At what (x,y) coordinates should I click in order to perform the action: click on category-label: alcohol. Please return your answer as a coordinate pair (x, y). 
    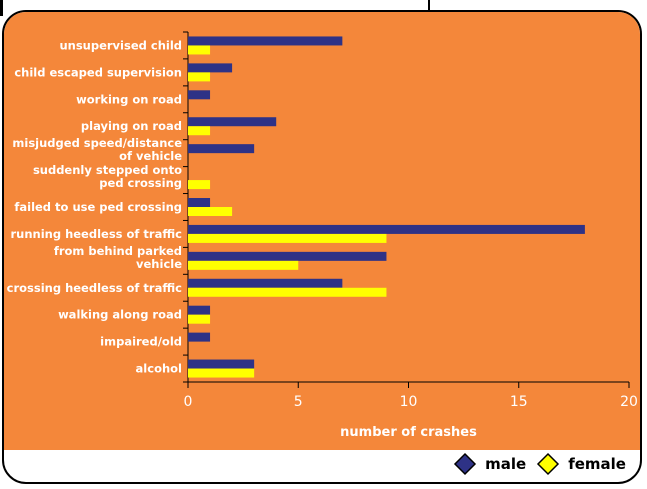
    Looking at the image, I should click on (159, 369).